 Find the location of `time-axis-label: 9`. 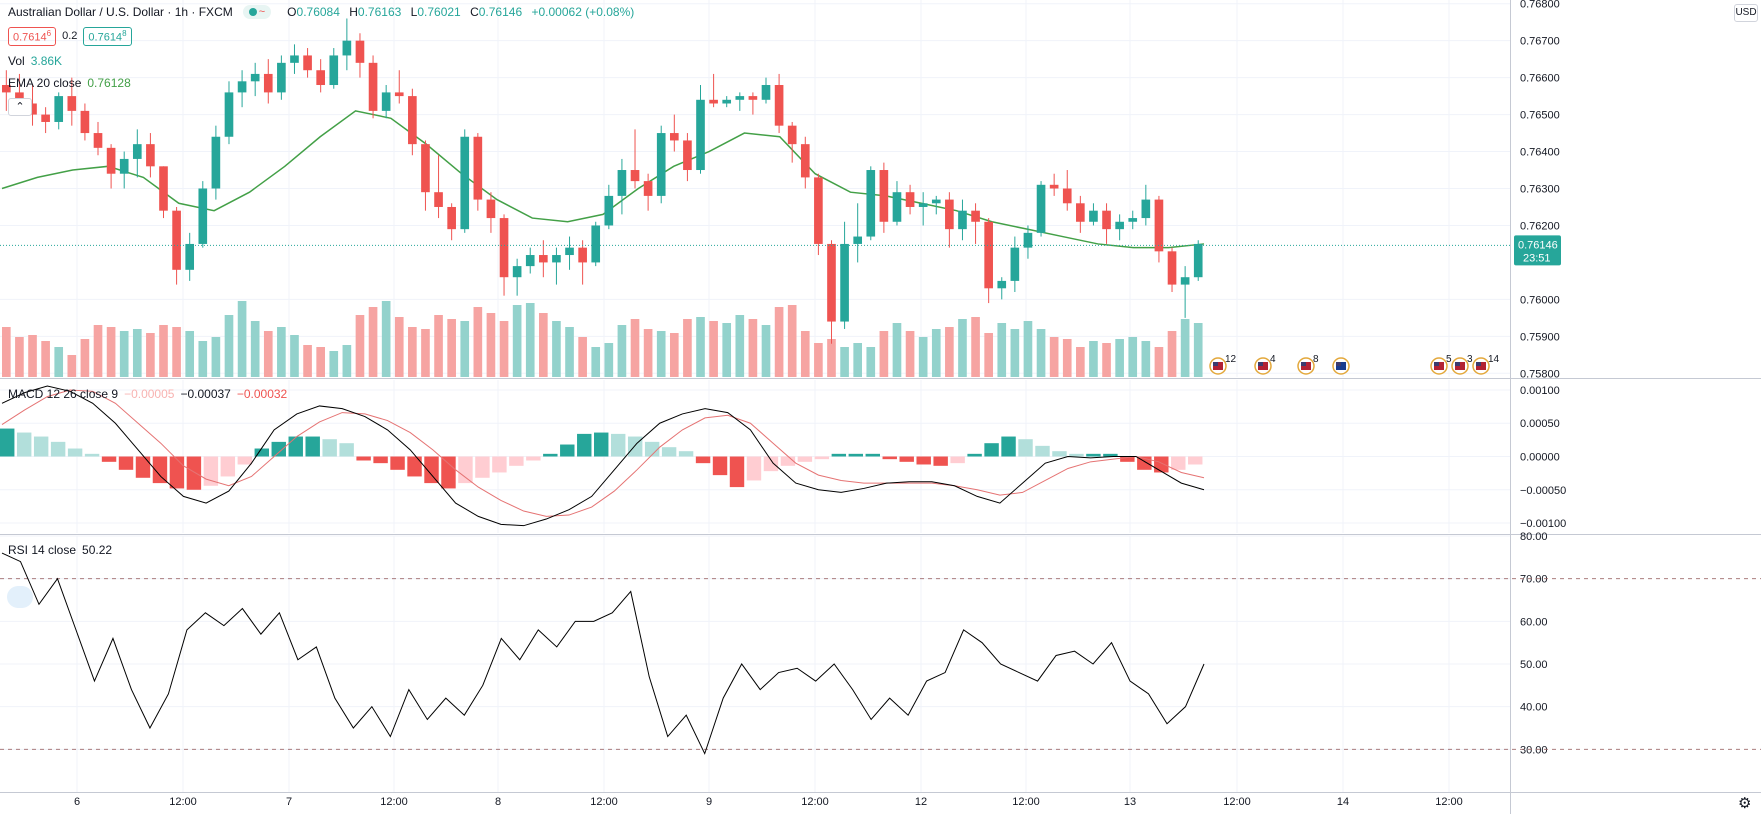

time-axis-label: 9 is located at coordinates (709, 802).